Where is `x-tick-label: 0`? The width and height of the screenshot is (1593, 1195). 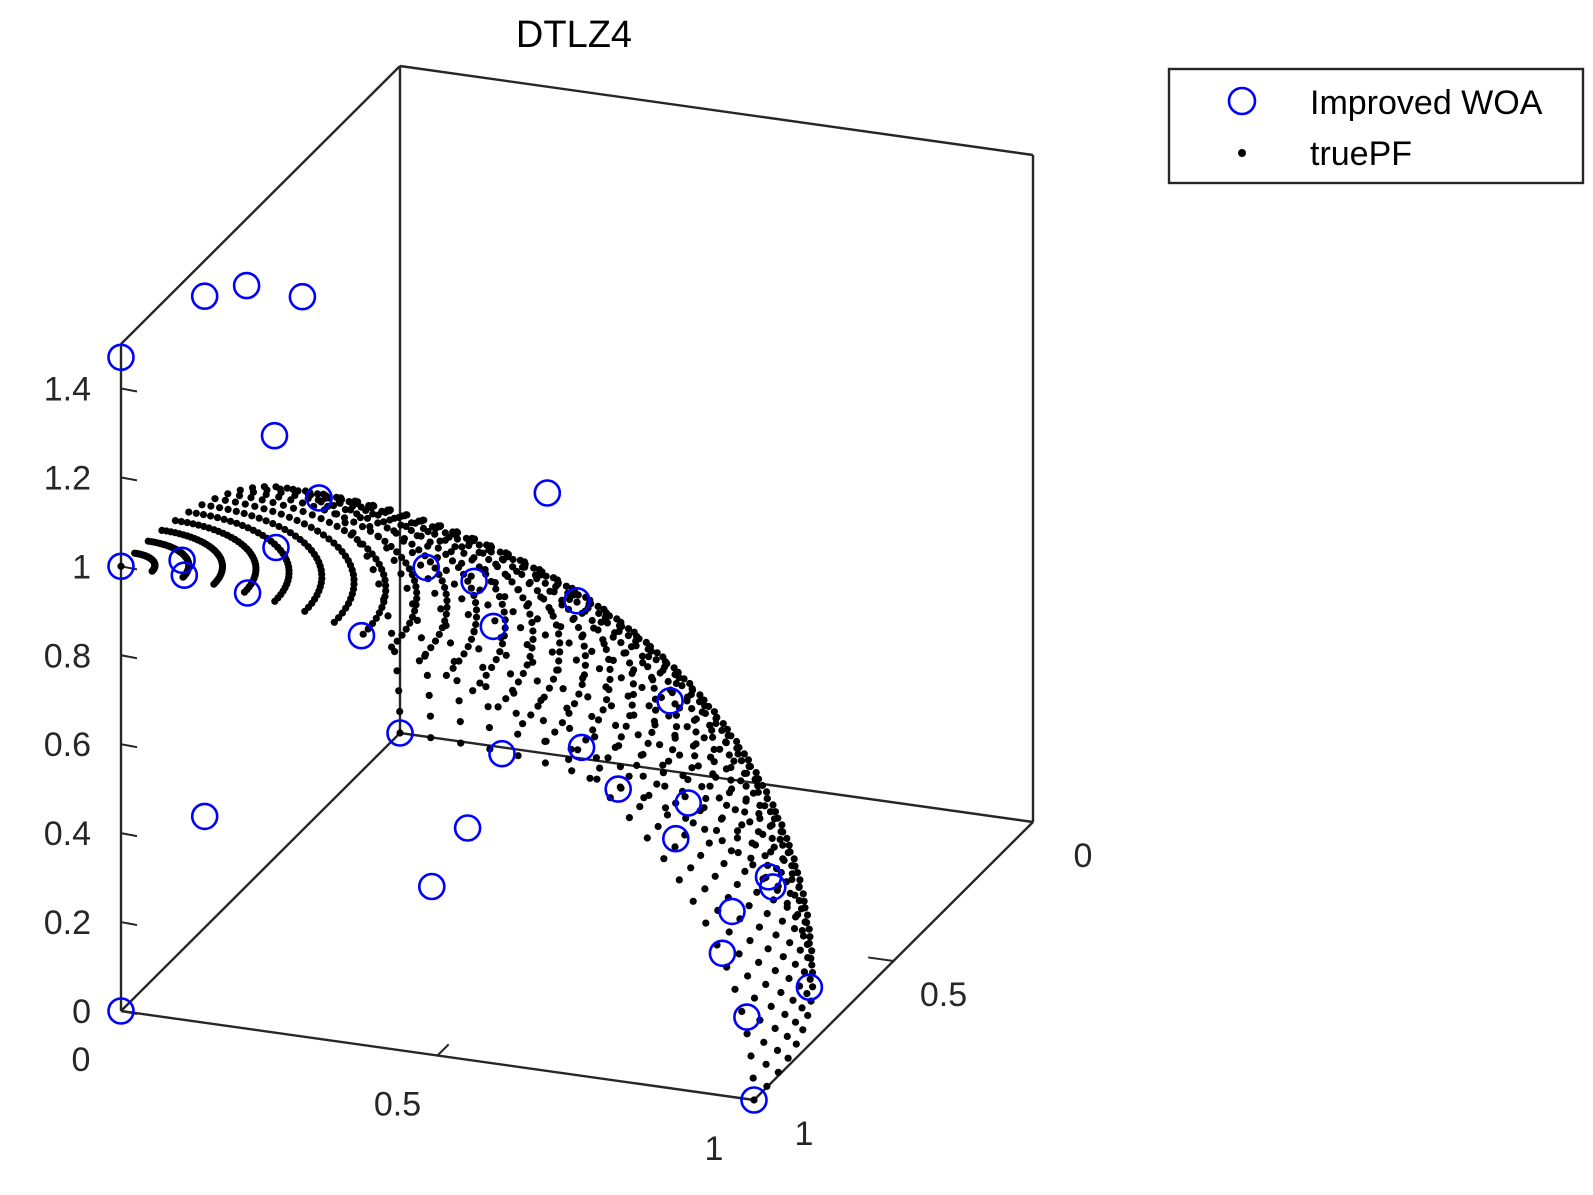 x-tick-label: 0 is located at coordinates (81, 1060).